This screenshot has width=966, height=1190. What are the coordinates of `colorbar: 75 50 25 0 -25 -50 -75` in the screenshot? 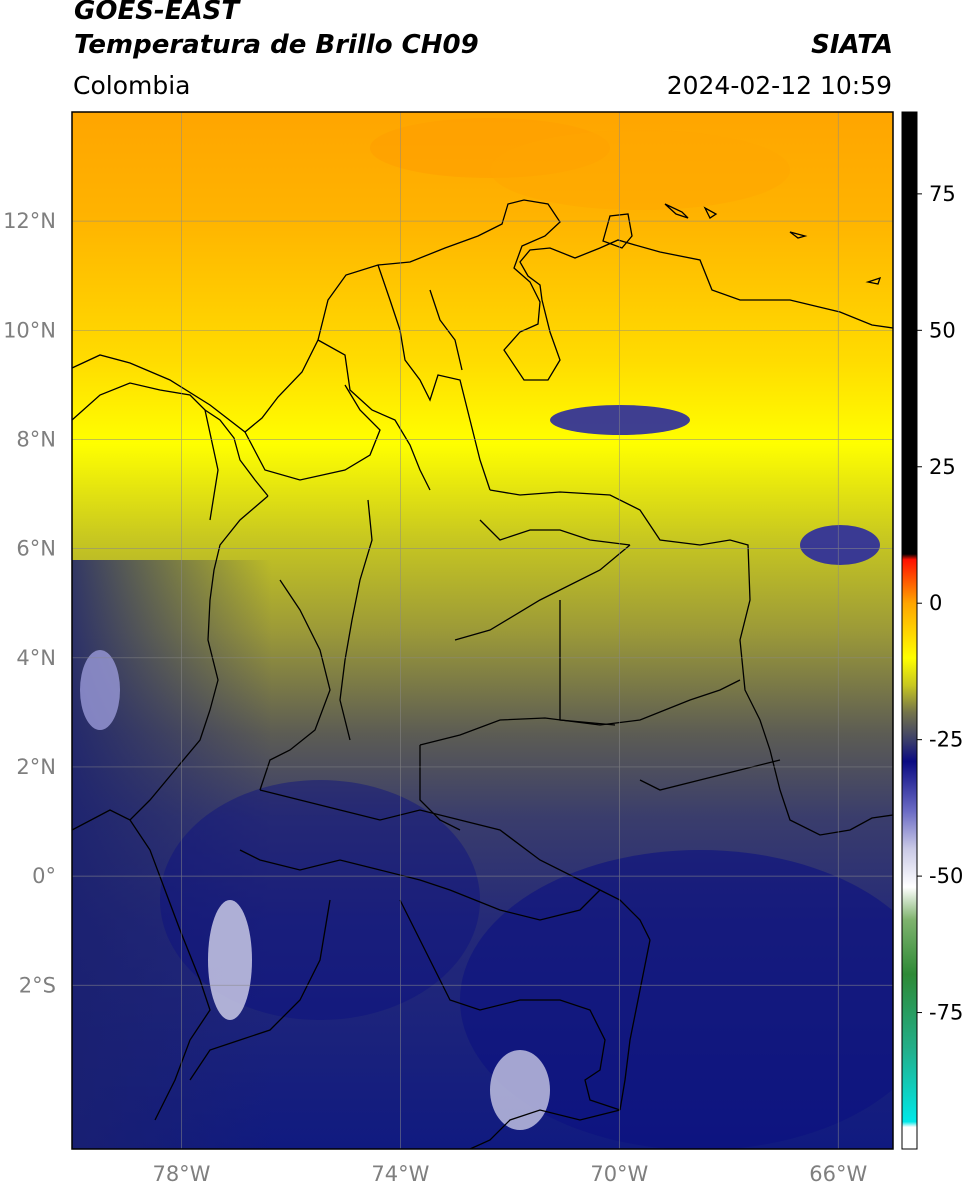 It's located at (932, 630).